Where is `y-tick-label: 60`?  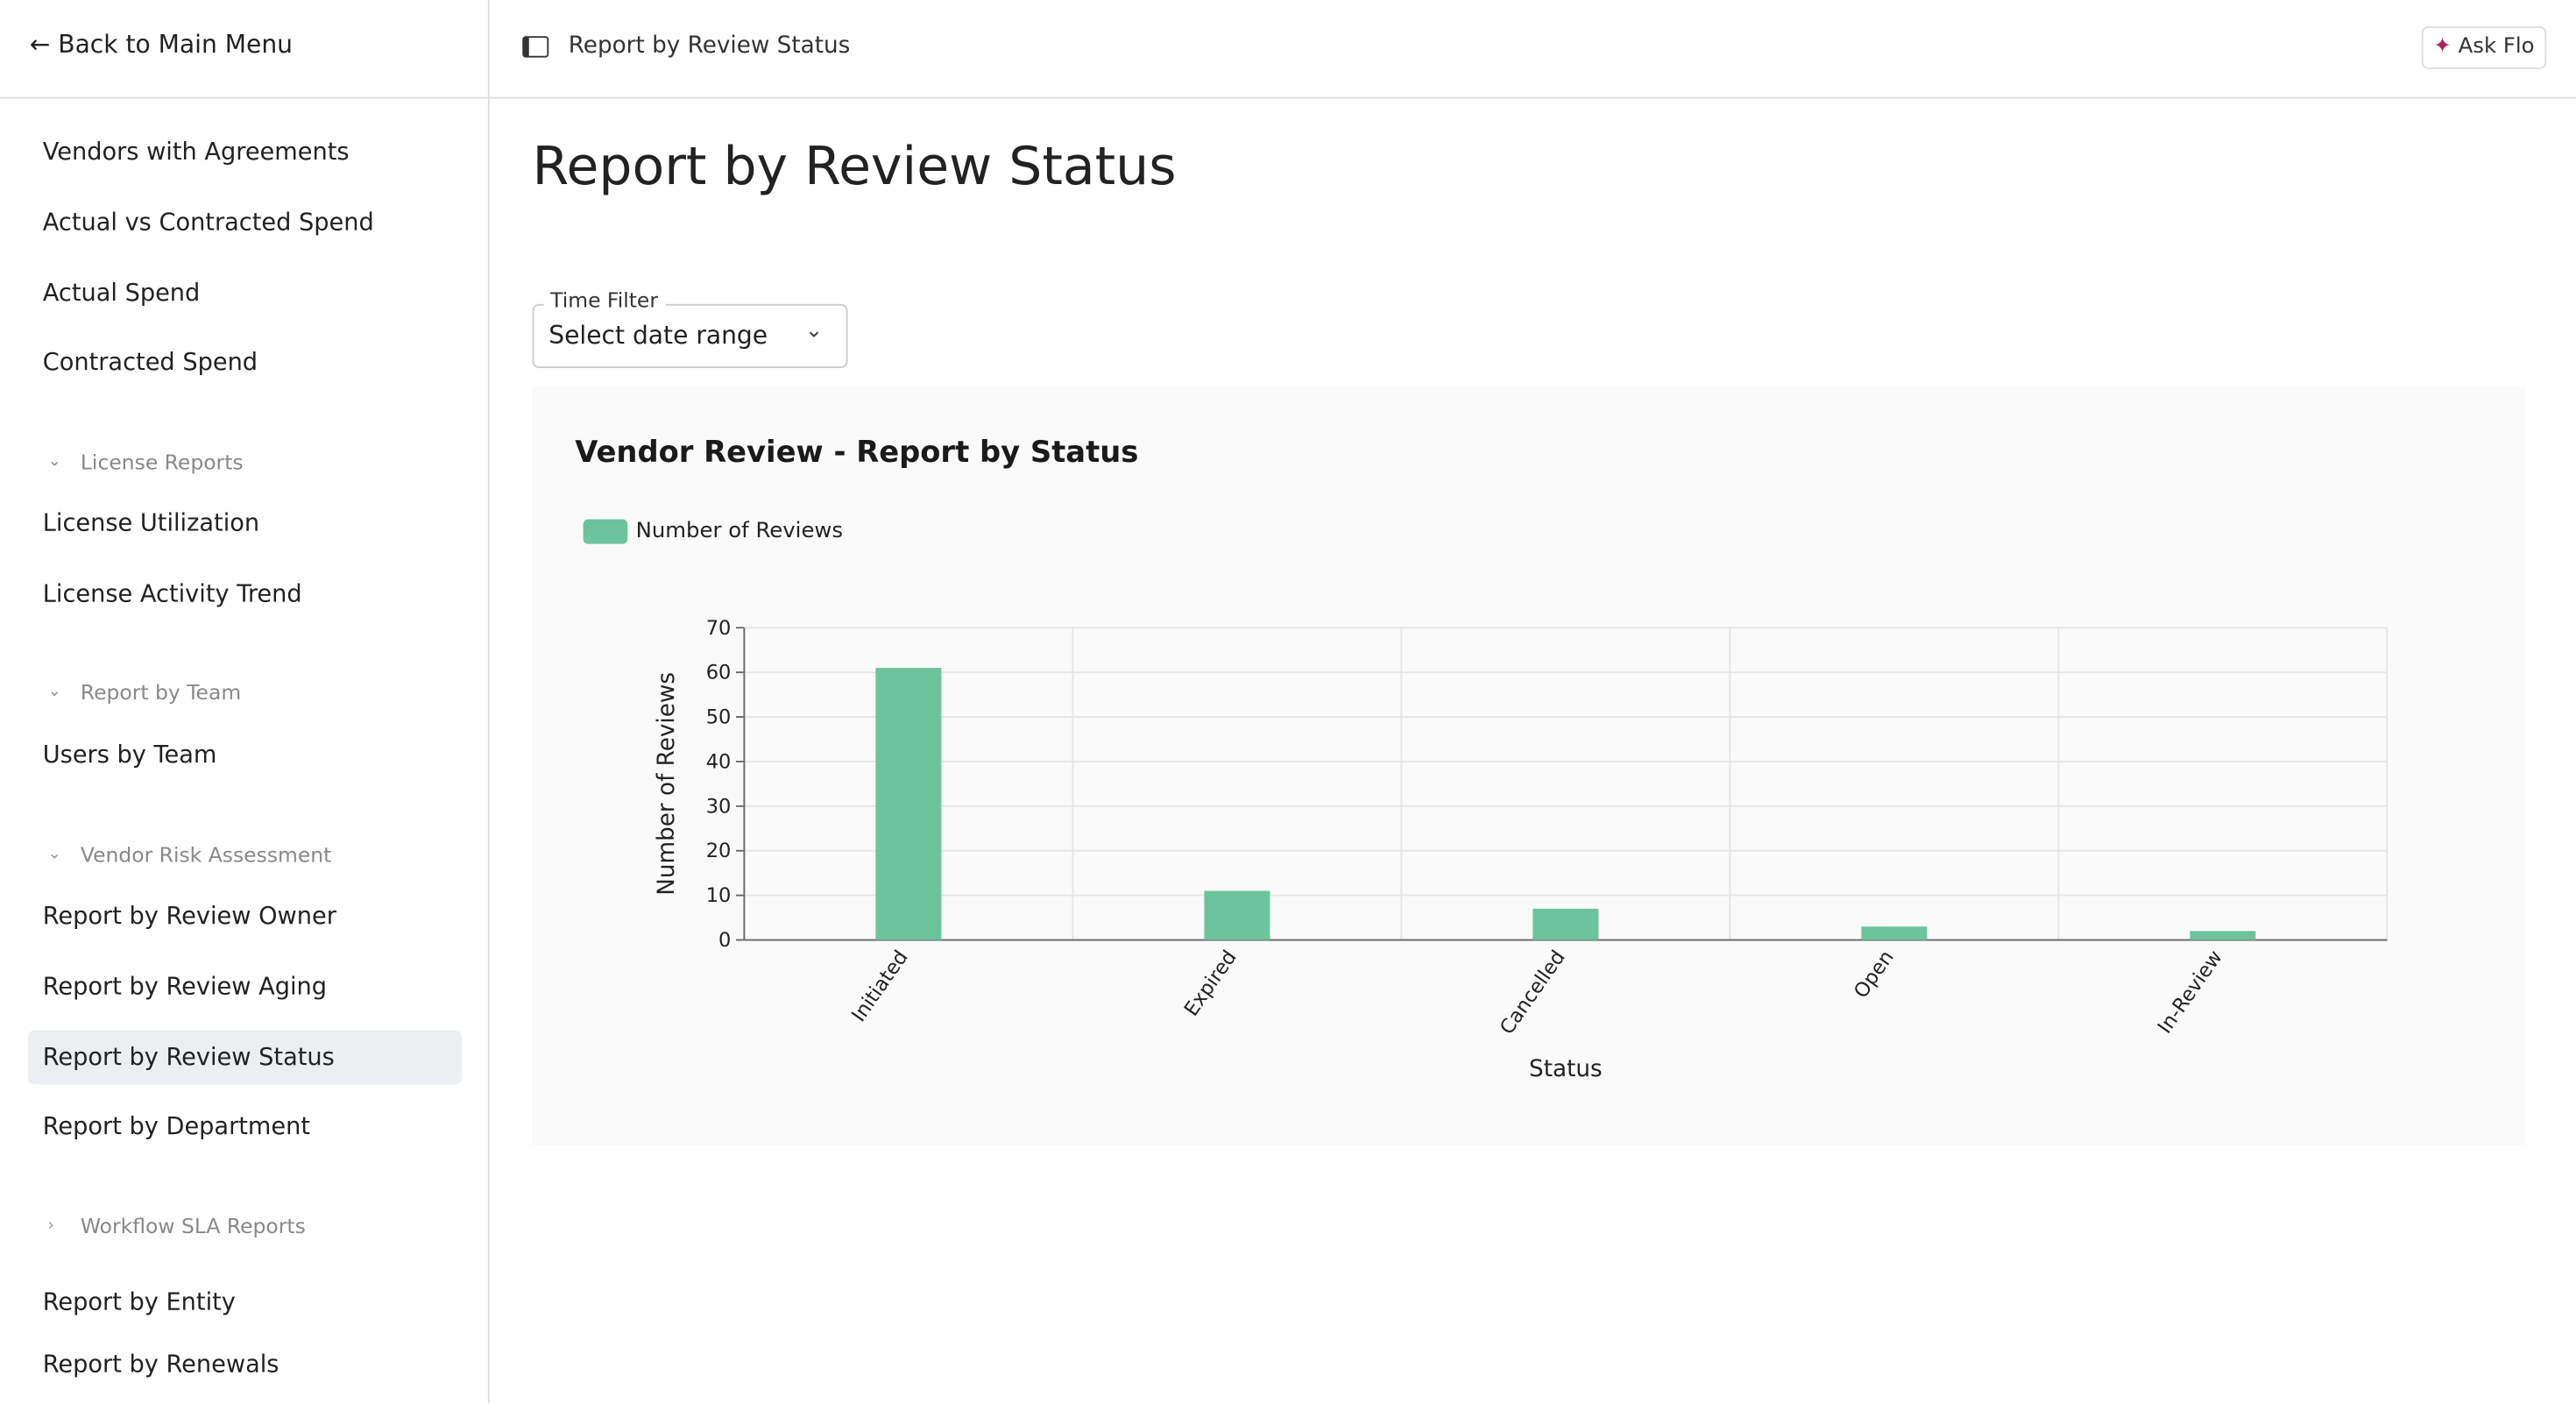
y-tick-label: 60 is located at coordinates (719, 673).